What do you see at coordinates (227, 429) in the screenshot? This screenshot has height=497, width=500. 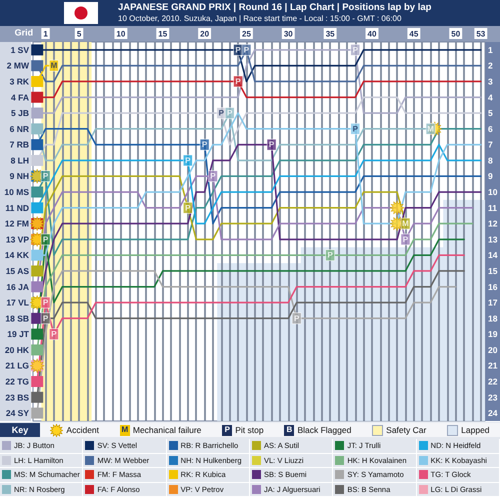 I see `text: P` at bounding box center [227, 429].